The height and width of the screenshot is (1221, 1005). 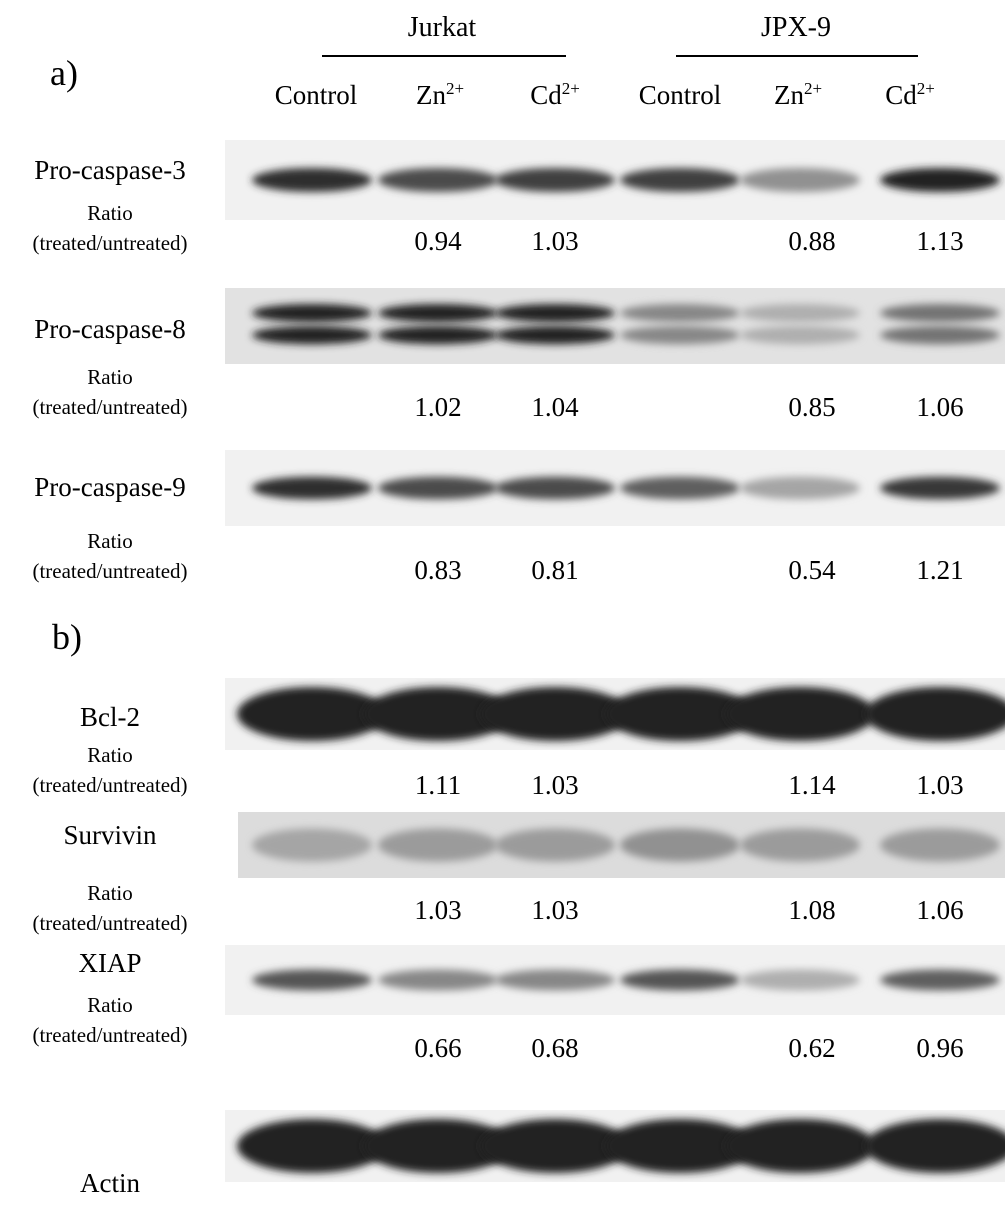 What do you see at coordinates (110, 717) in the screenshot?
I see `protein-name-bcl-2: Bcl-2` at bounding box center [110, 717].